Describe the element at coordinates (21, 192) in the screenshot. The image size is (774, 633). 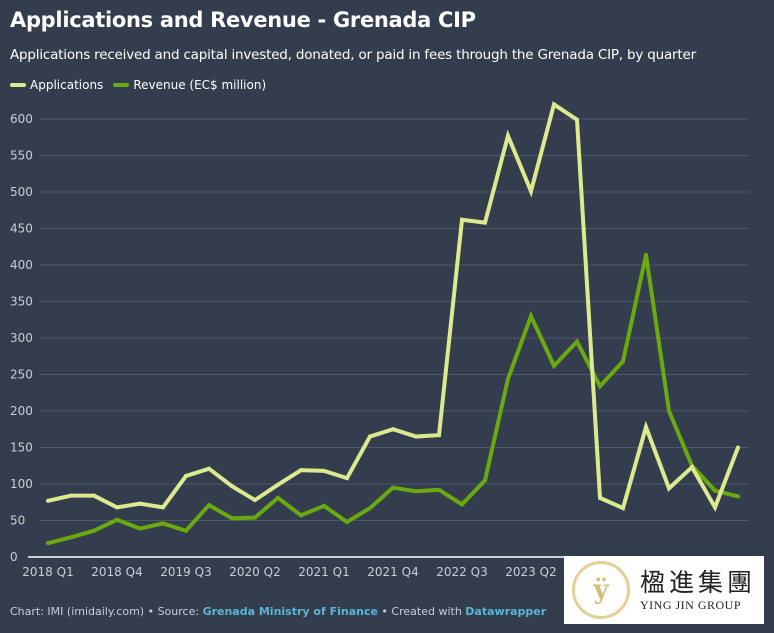
I see `y-tick-label: 500` at that location.